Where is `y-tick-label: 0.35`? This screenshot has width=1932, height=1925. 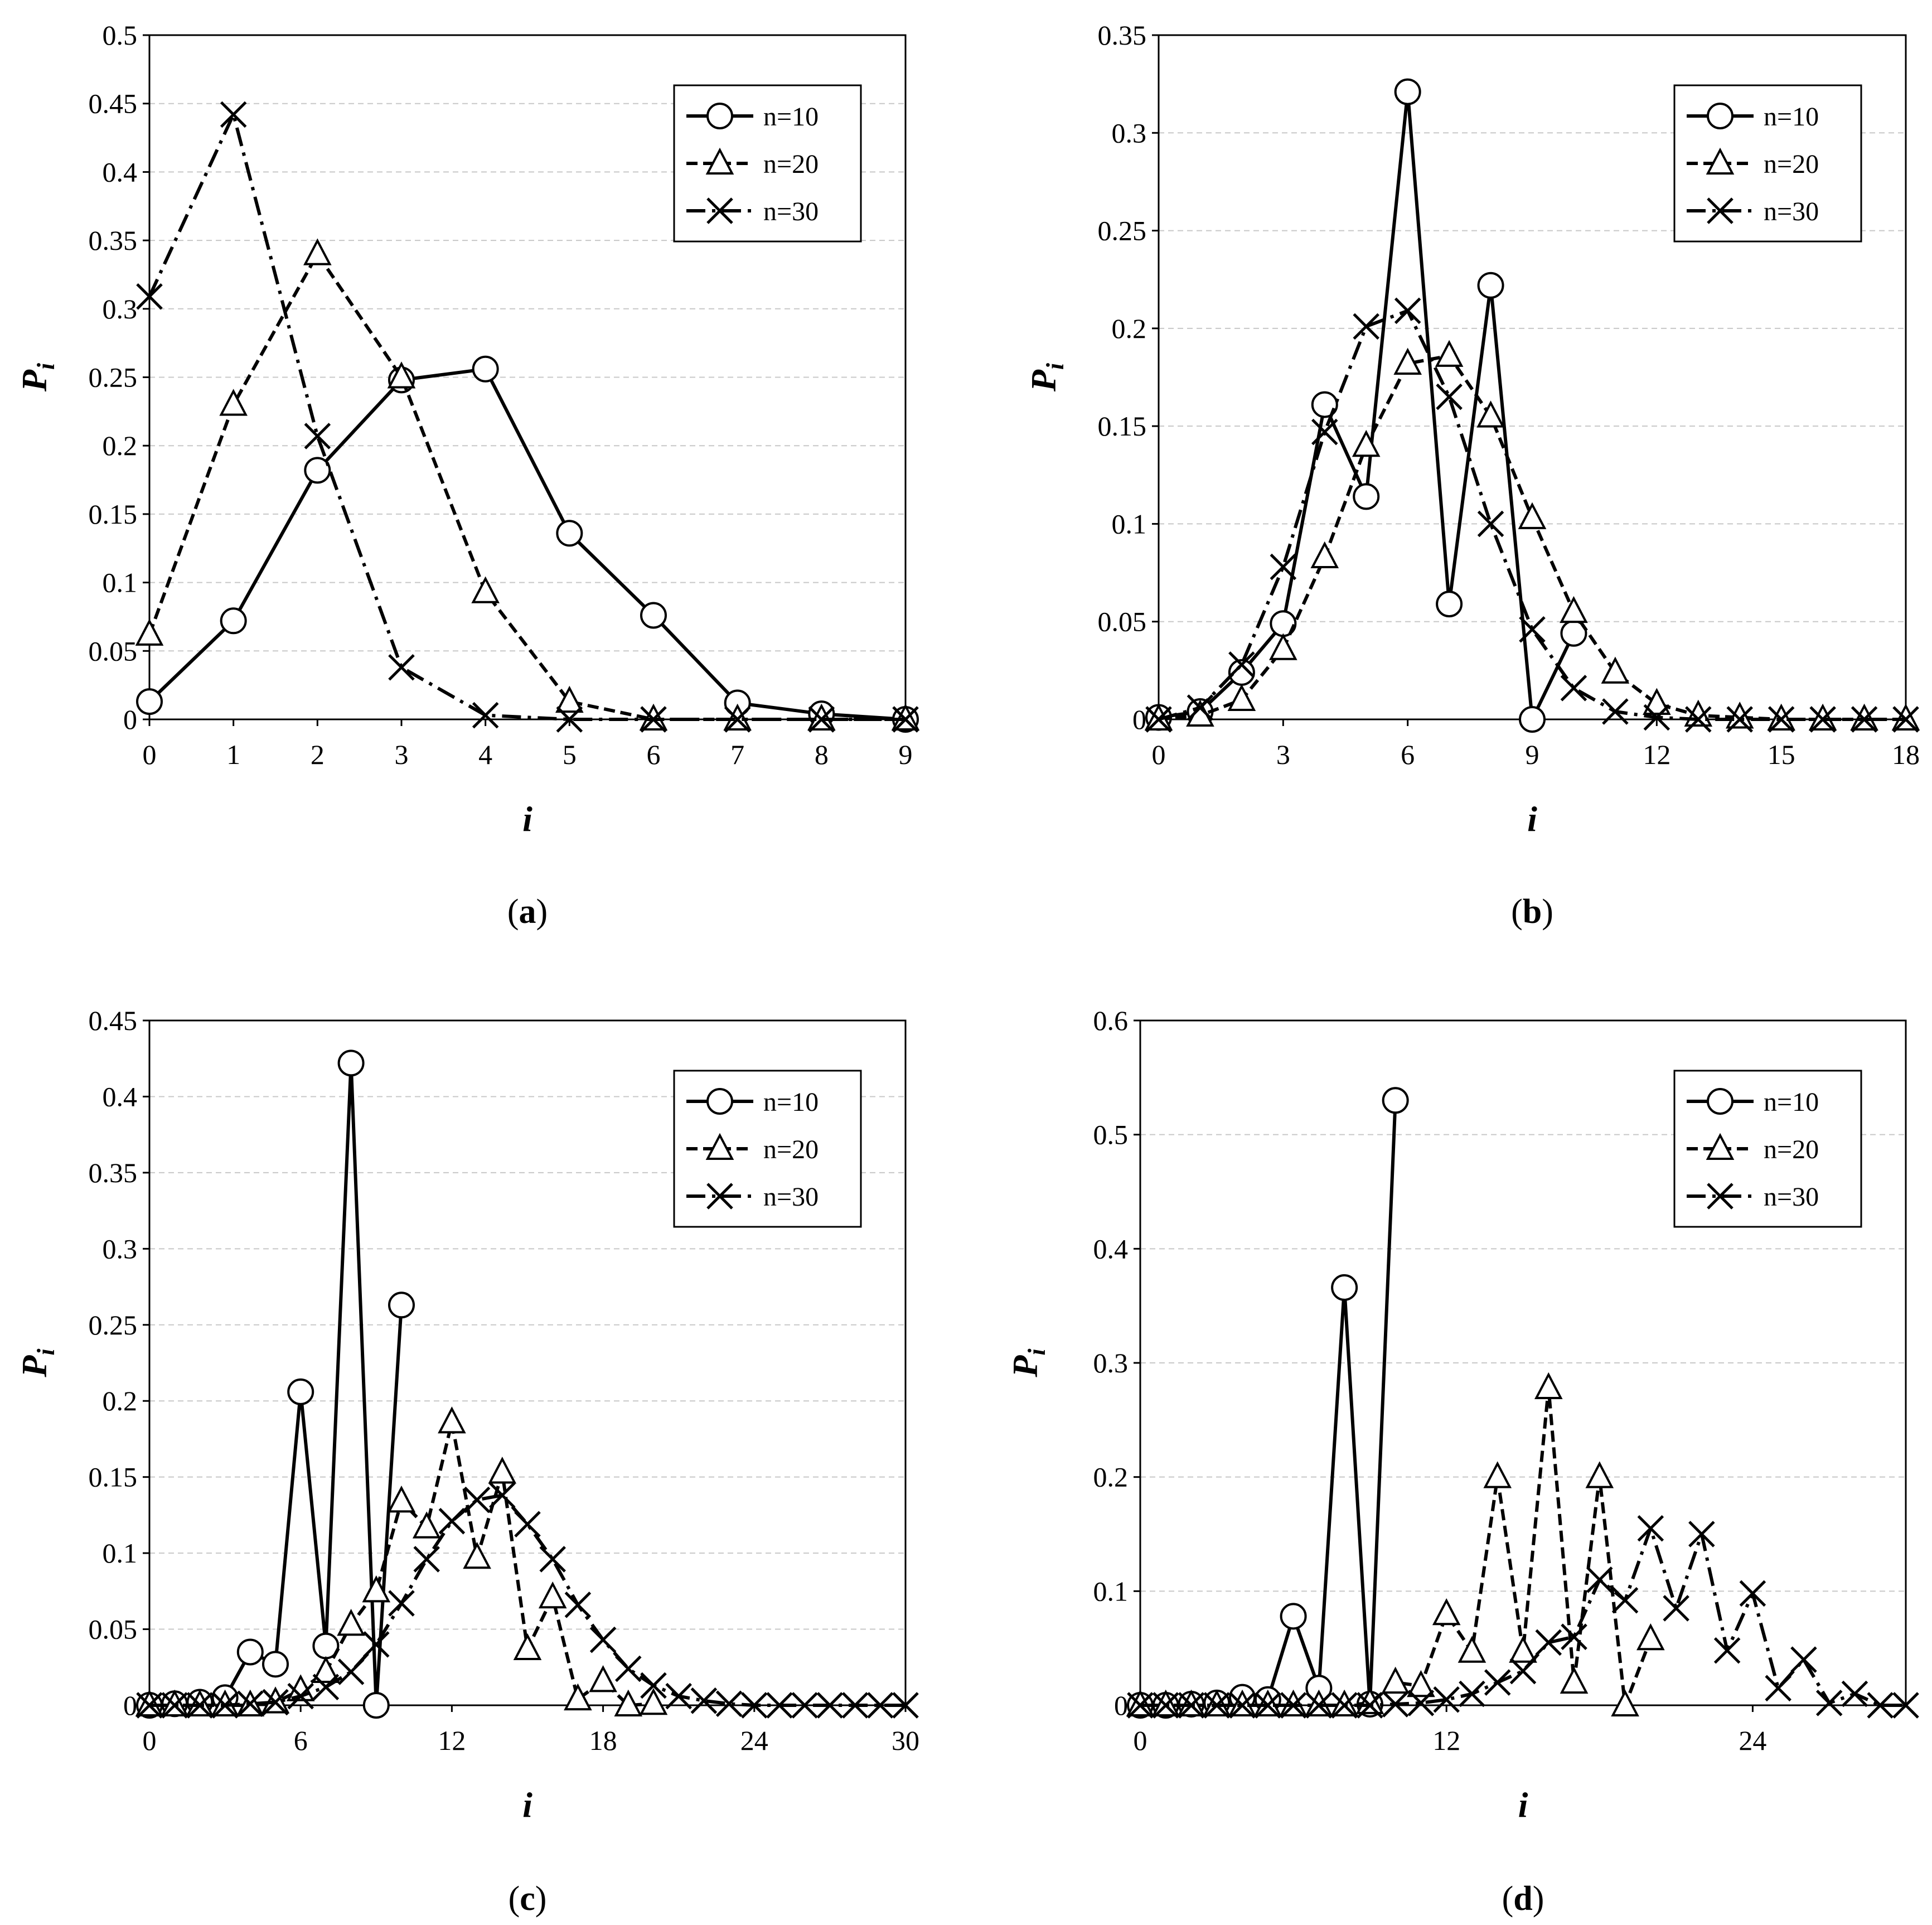 y-tick-label: 0.35 is located at coordinates (1122, 35).